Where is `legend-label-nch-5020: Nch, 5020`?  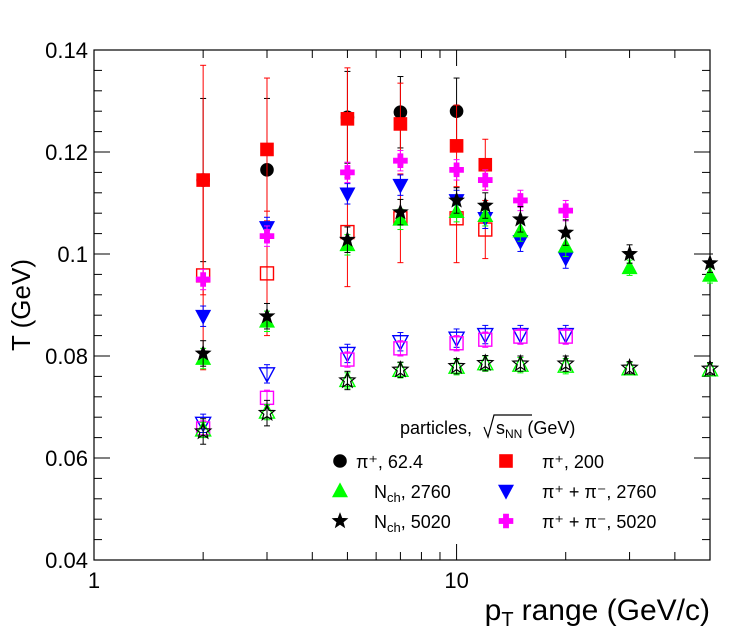
legend-label-nch-5020: Nch, 5020 is located at coordinates (412, 523).